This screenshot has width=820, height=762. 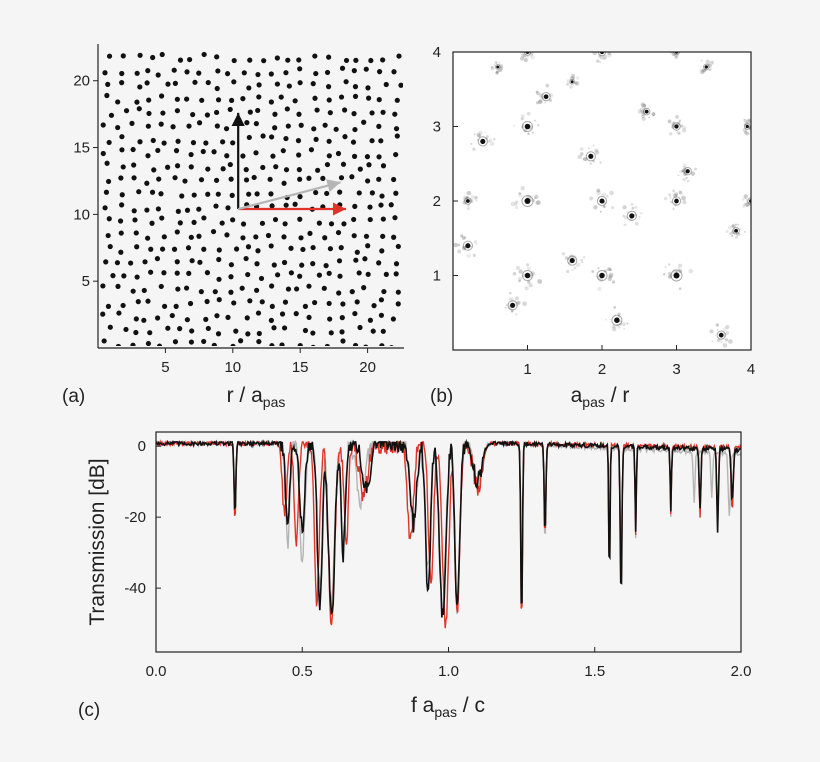 I want to click on b-y-tick-label: 4, so click(x=437, y=52).